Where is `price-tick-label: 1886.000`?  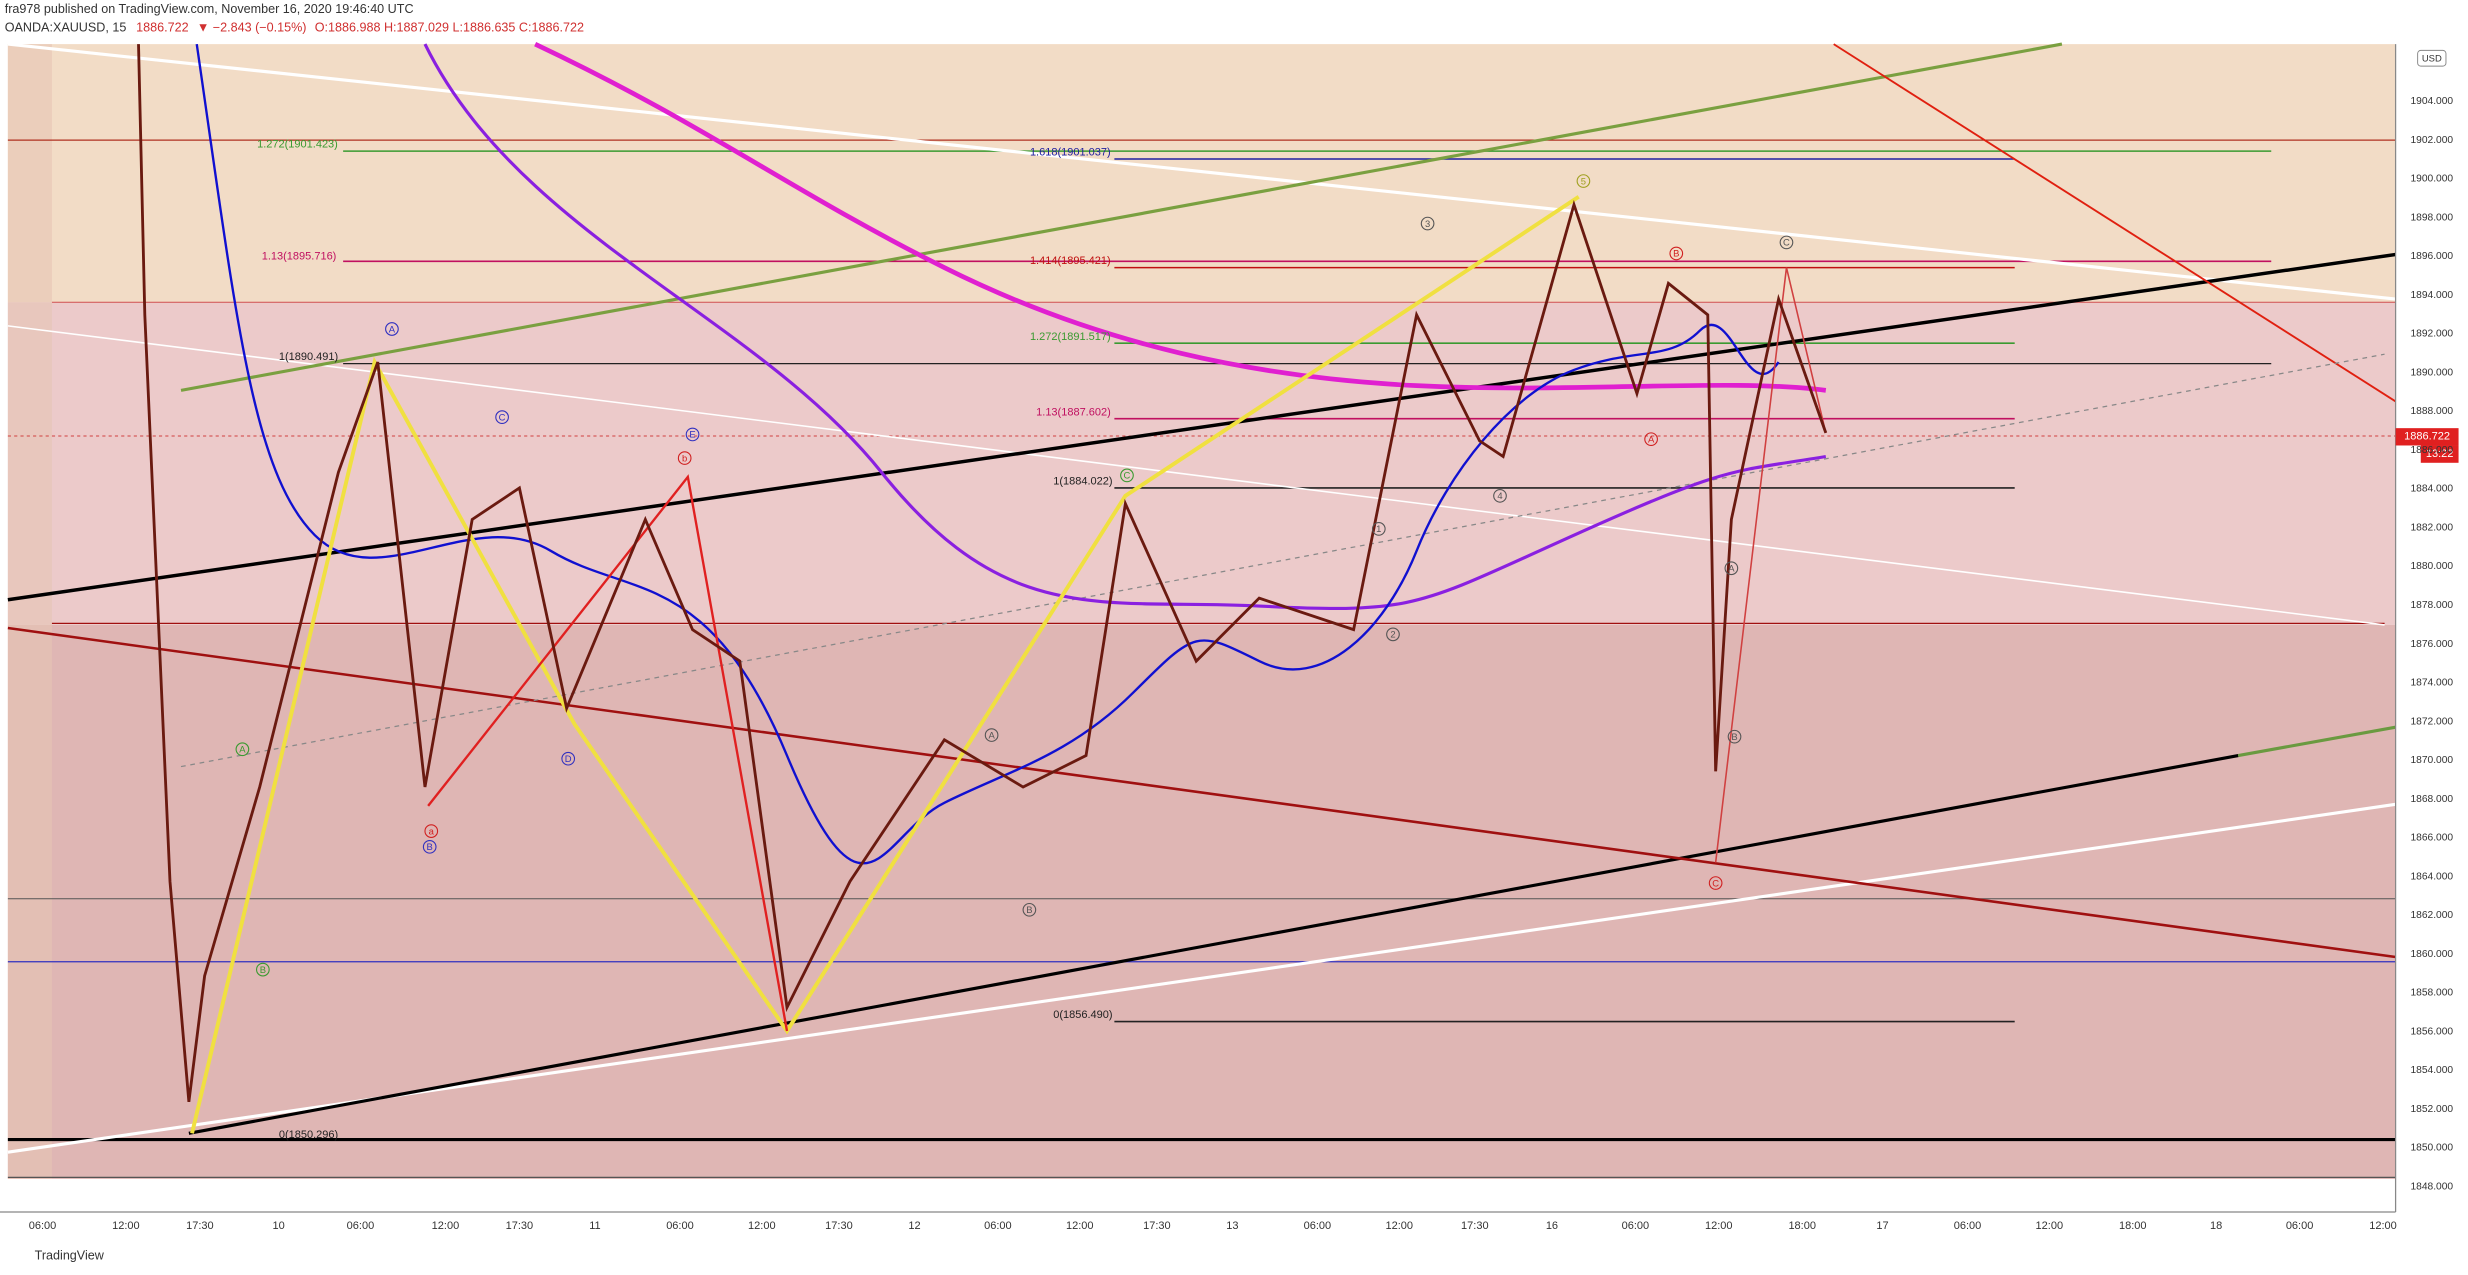 price-tick-label: 1886.000 is located at coordinates (2431, 450).